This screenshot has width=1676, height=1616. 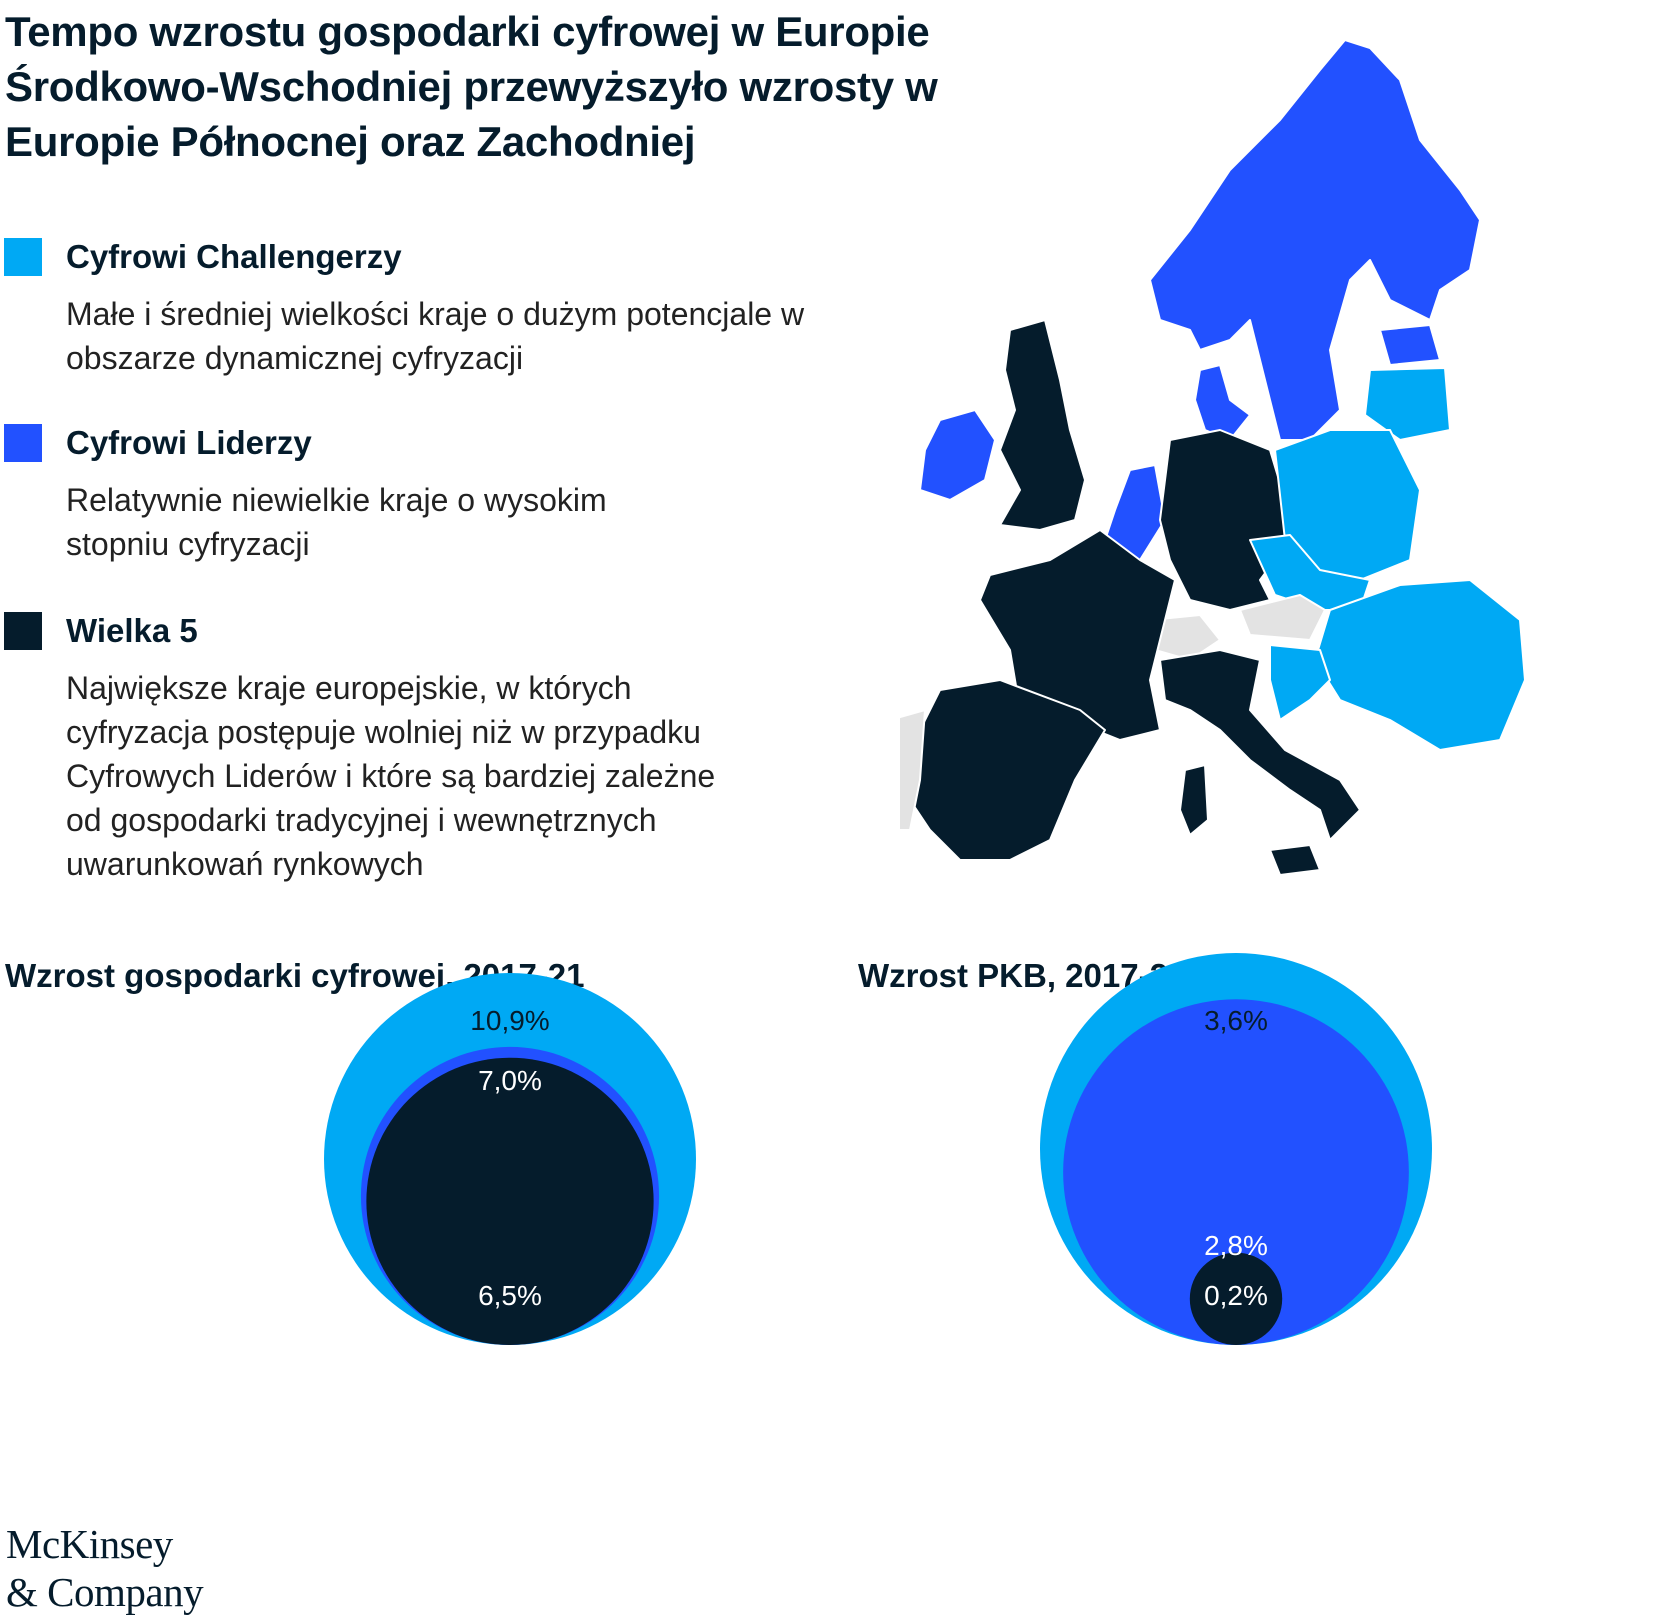 What do you see at coordinates (132, 630) in the screenshot?
I see `legend-name: Wielka 5` at bounding box center [132, 630].